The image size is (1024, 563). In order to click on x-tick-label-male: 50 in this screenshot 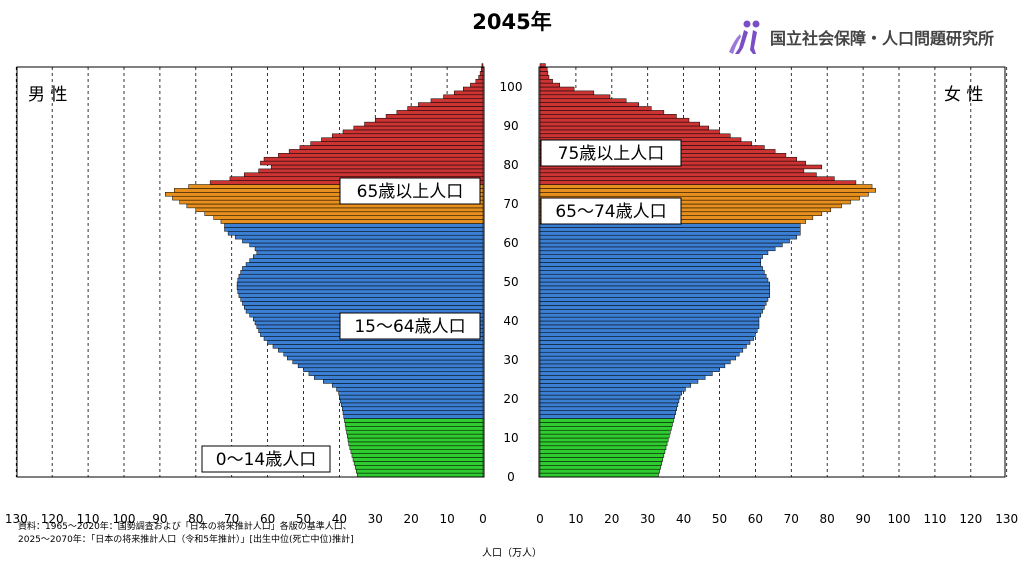, I will do `click(303, 519)`.